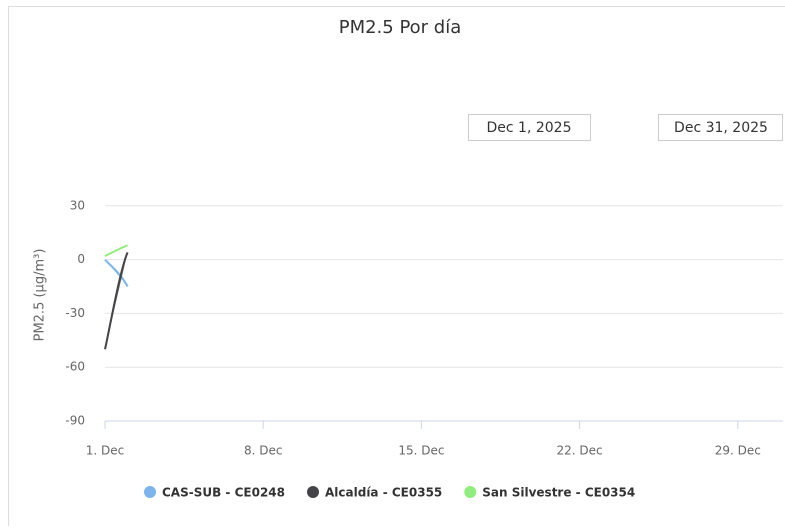 Image resolution: width=785 pixels, height=530 pixels. I want to click on x-tick-label: 22. Dec, so click(580, 451).